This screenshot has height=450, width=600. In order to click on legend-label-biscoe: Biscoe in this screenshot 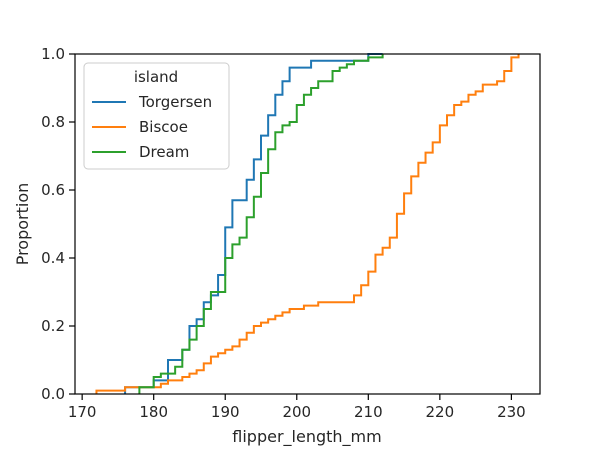, I will do `click(163, 127)`.